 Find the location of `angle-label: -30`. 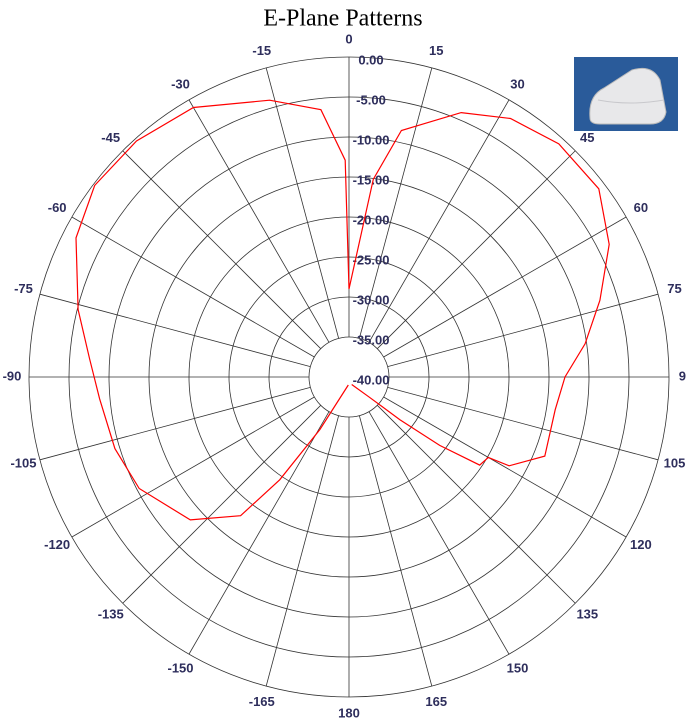

angle-label: -30 is located at coordinates (180, 84).